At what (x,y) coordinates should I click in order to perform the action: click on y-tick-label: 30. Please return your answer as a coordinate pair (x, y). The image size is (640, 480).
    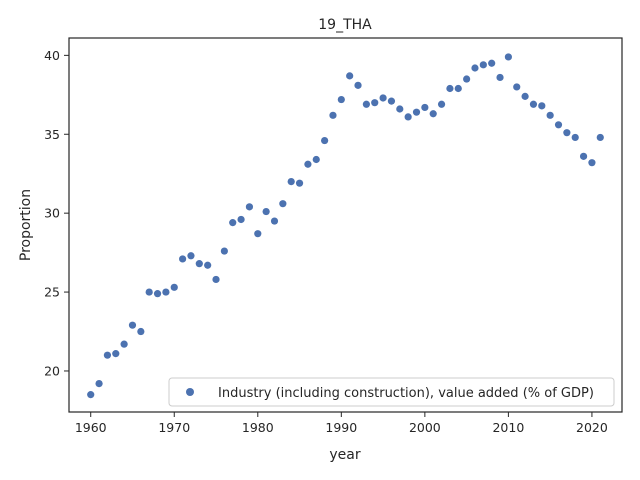
    Looking at the image, I should click on (52, 213).